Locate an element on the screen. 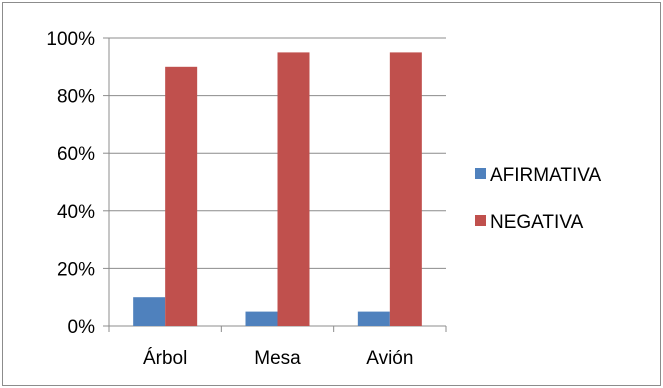  y-tick-label: 40% is located at coordinates (76, 212).